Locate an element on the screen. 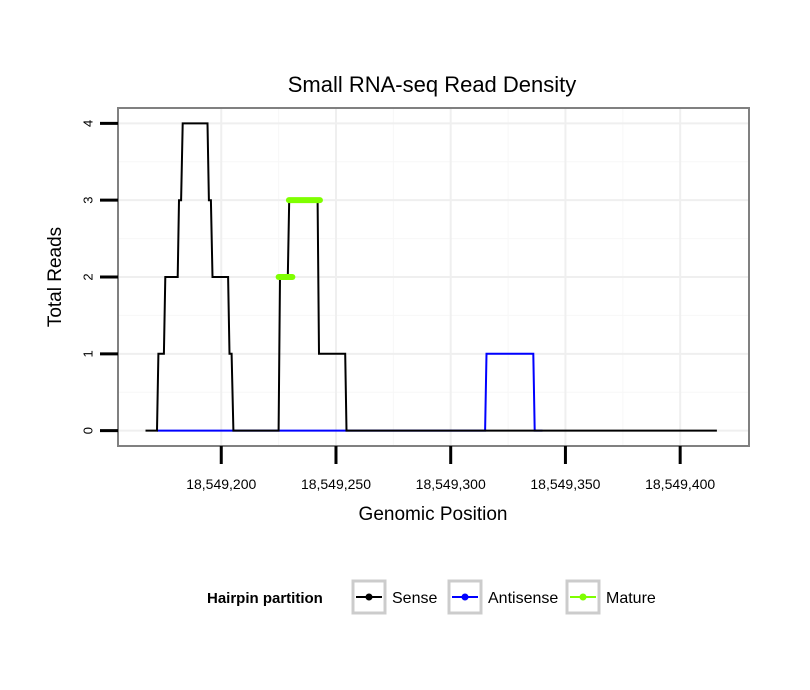  x-tick-label: 18,549,250 is located at coordinates (336, 484).